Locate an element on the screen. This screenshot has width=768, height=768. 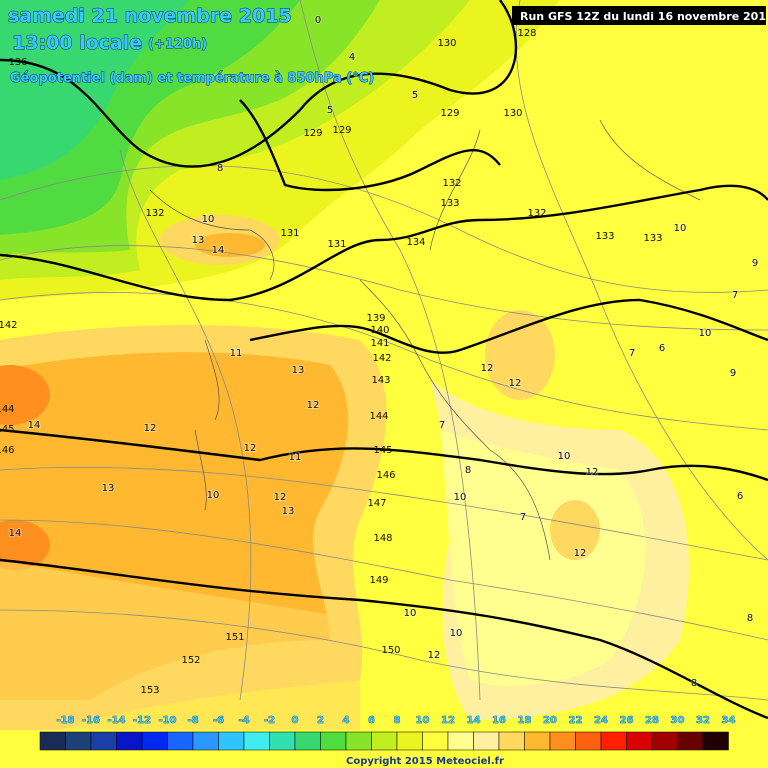
scale-label: -16 is located at coordinates (91, 720).